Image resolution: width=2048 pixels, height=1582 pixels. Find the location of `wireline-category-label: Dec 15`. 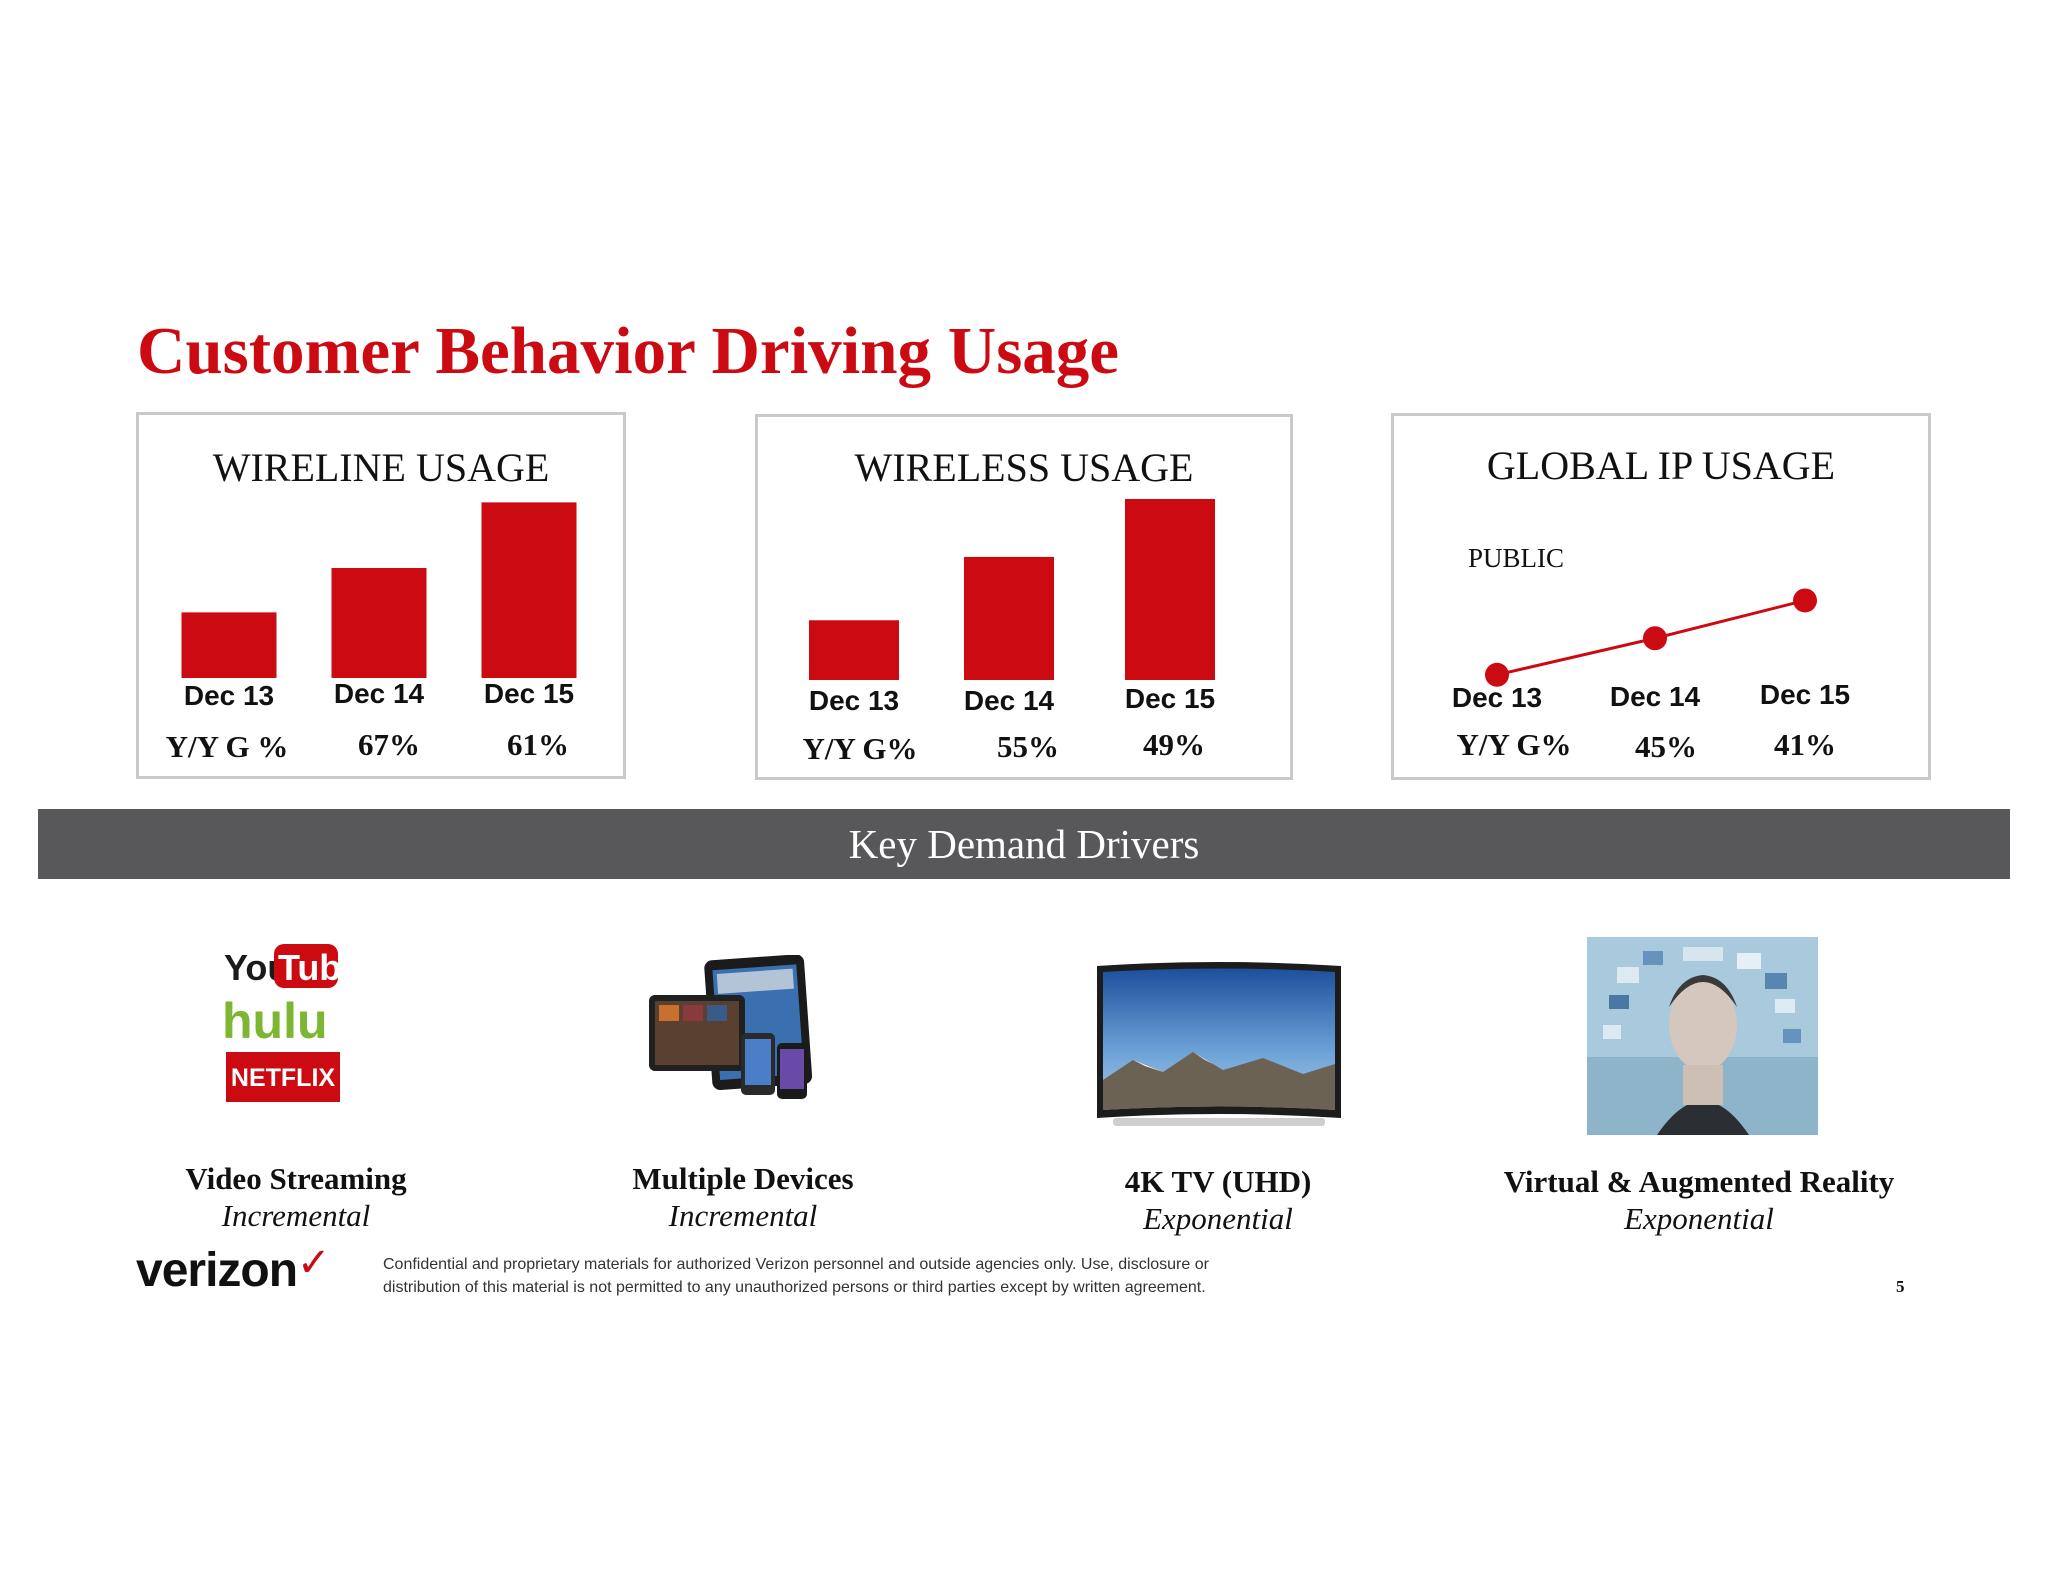

wireline-category-label: Dec 15 is located at coordinates (529, 693).